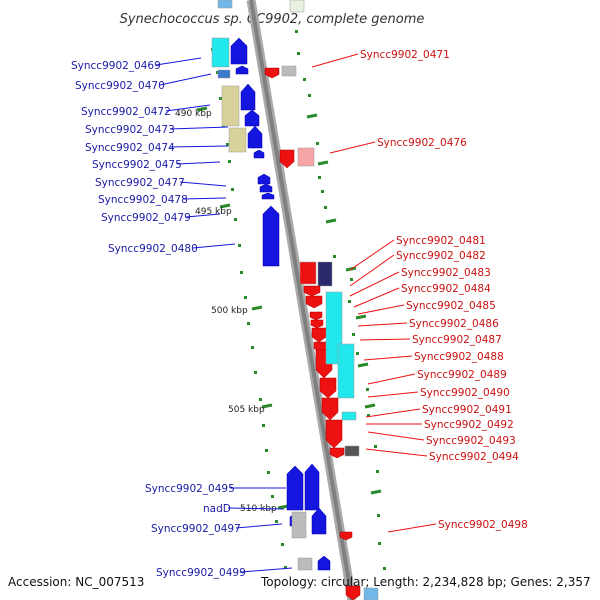 The height and width of the screenshot is (600, 600). What do you see at coordinates (230, 106) in the screenshot?
I see `gene-feature-khaki` at bounding box center [230, 106].